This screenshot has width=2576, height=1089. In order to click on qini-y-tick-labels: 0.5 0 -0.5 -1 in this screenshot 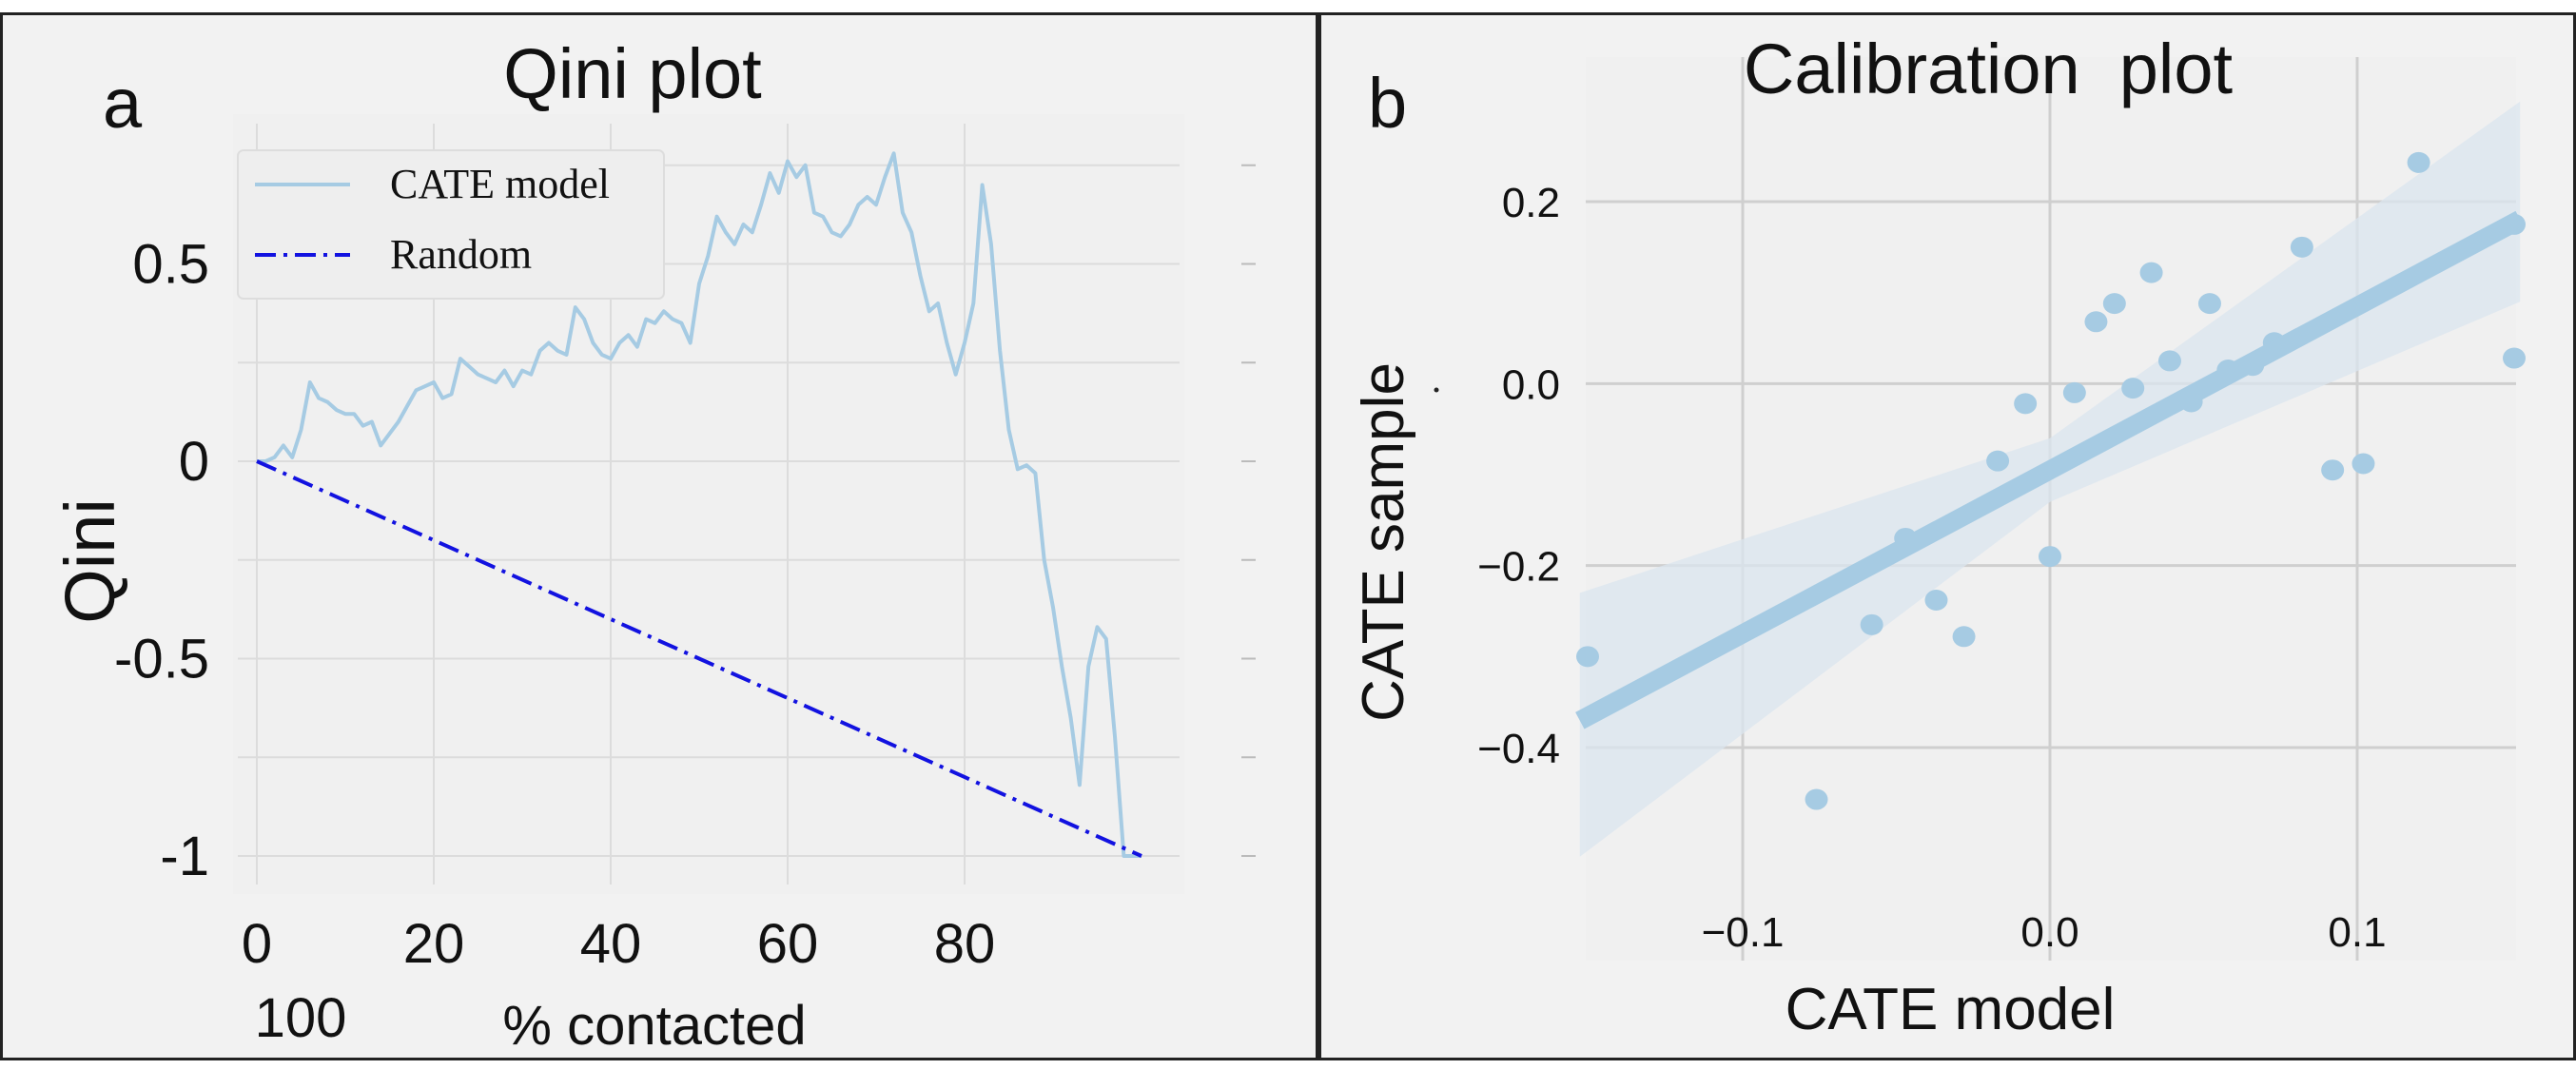, I will do `click(161, 561)`.